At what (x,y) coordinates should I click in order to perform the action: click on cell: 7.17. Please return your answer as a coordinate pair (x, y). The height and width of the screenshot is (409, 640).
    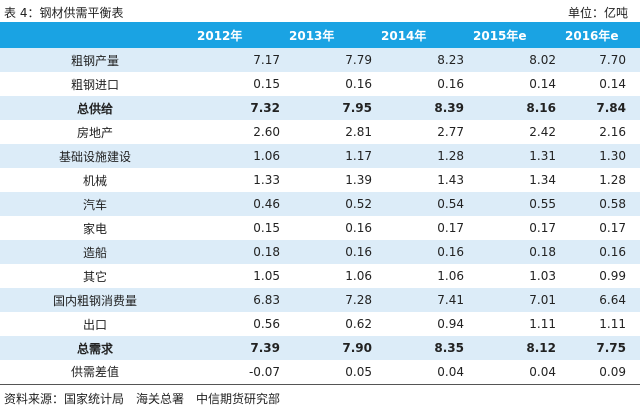
    Looking at the image, I should click on (266, 60).